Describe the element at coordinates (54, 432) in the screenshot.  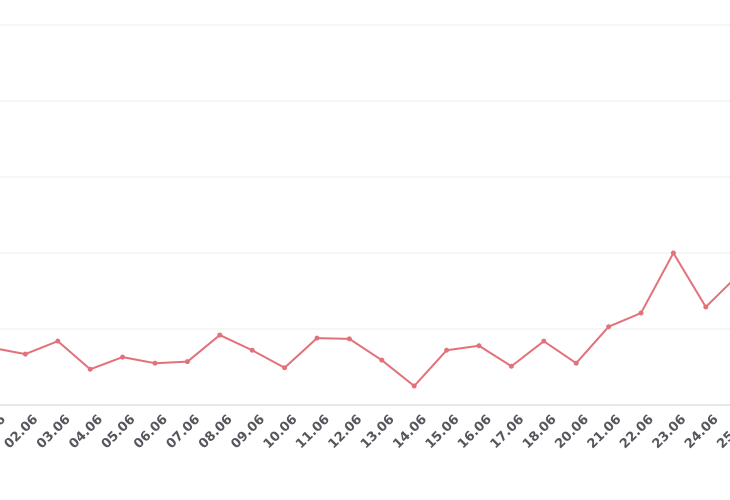
I see `x-tick-label: 03.06` at that location.